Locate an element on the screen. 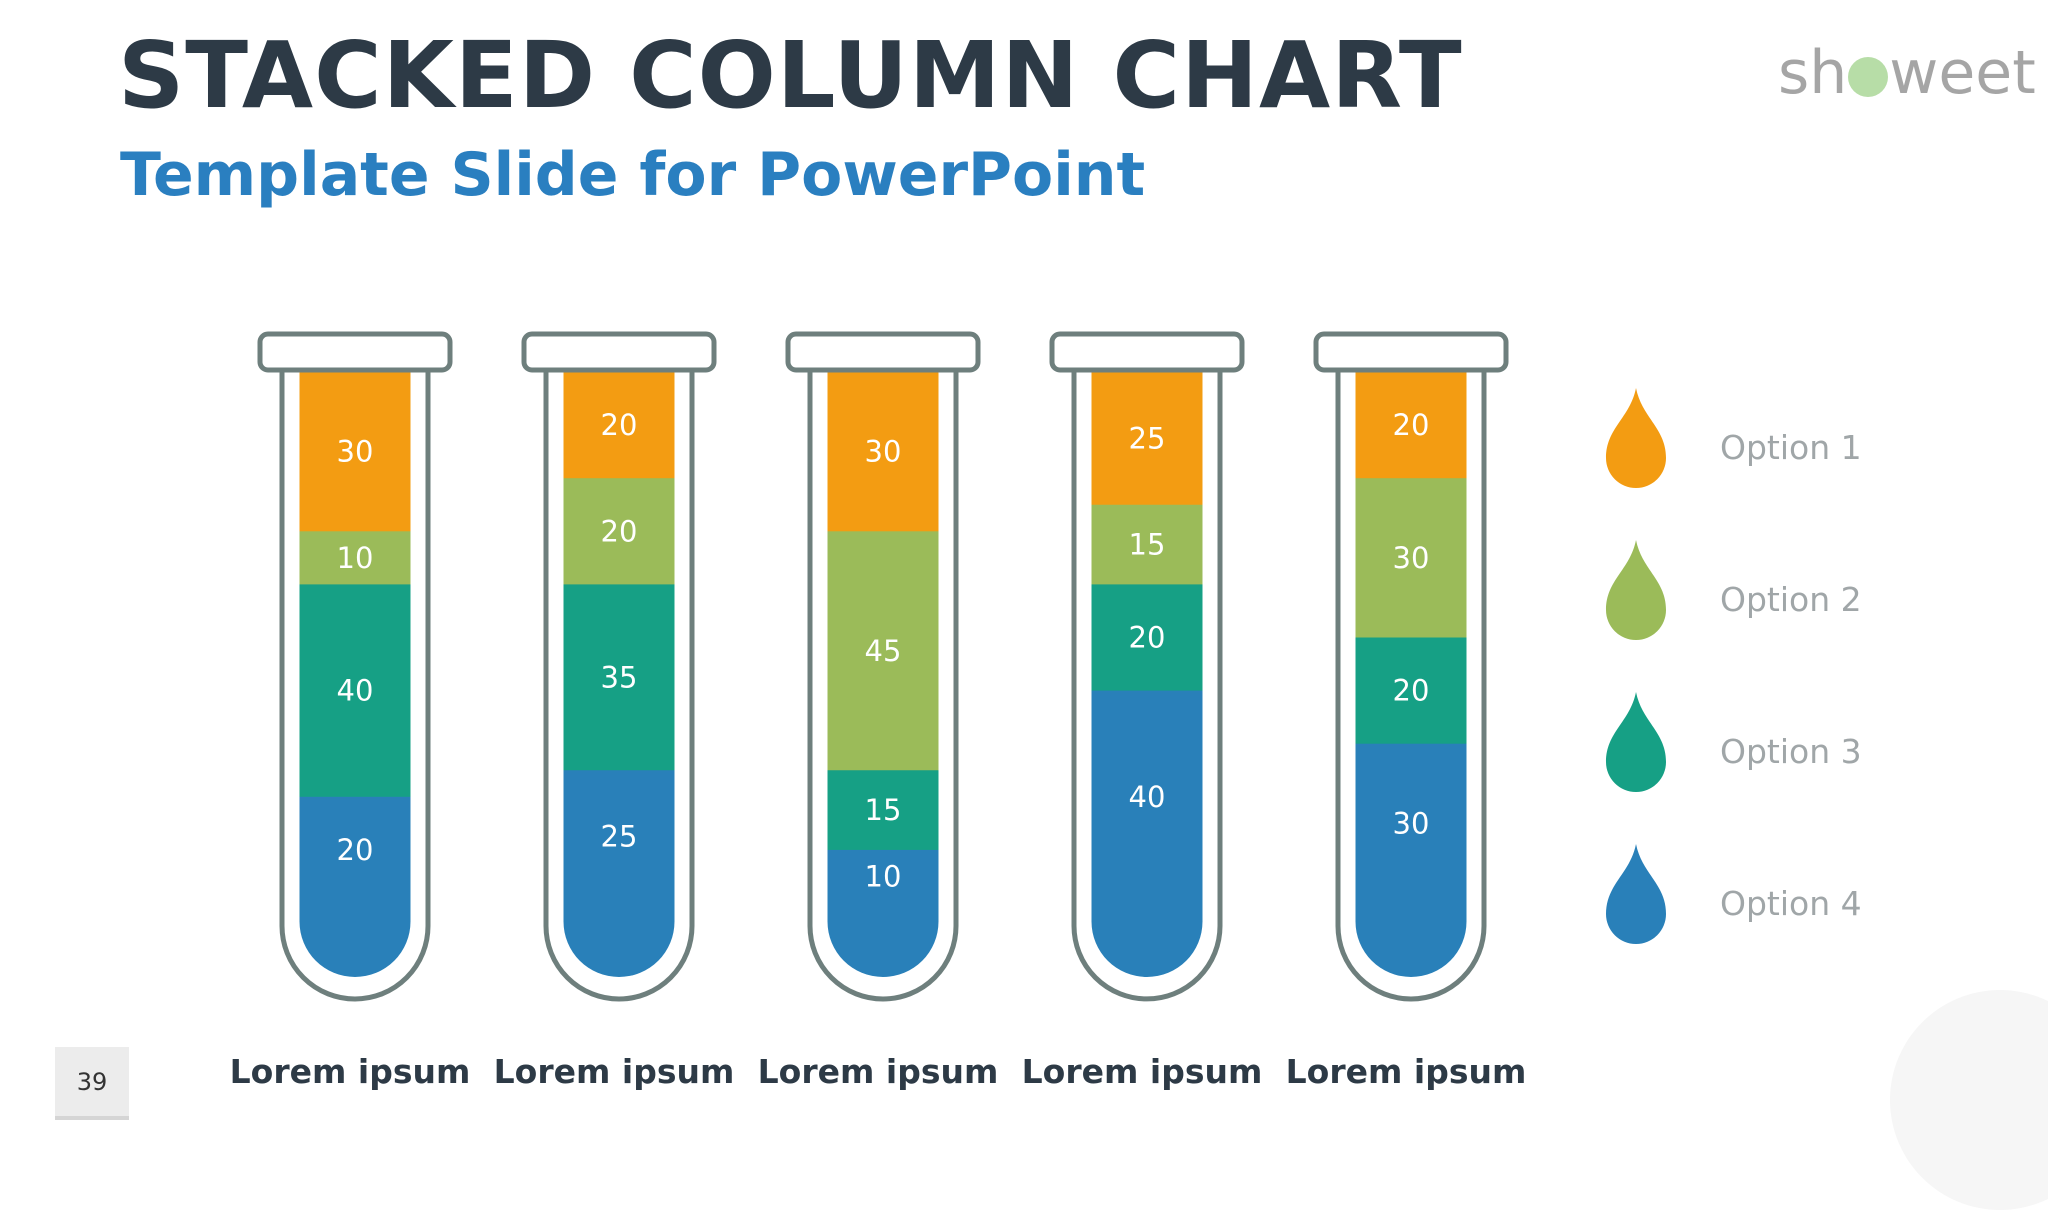  test-tube-column: 25 15 20 40 Lorem ipsum is located at coordinates (1142, 711).